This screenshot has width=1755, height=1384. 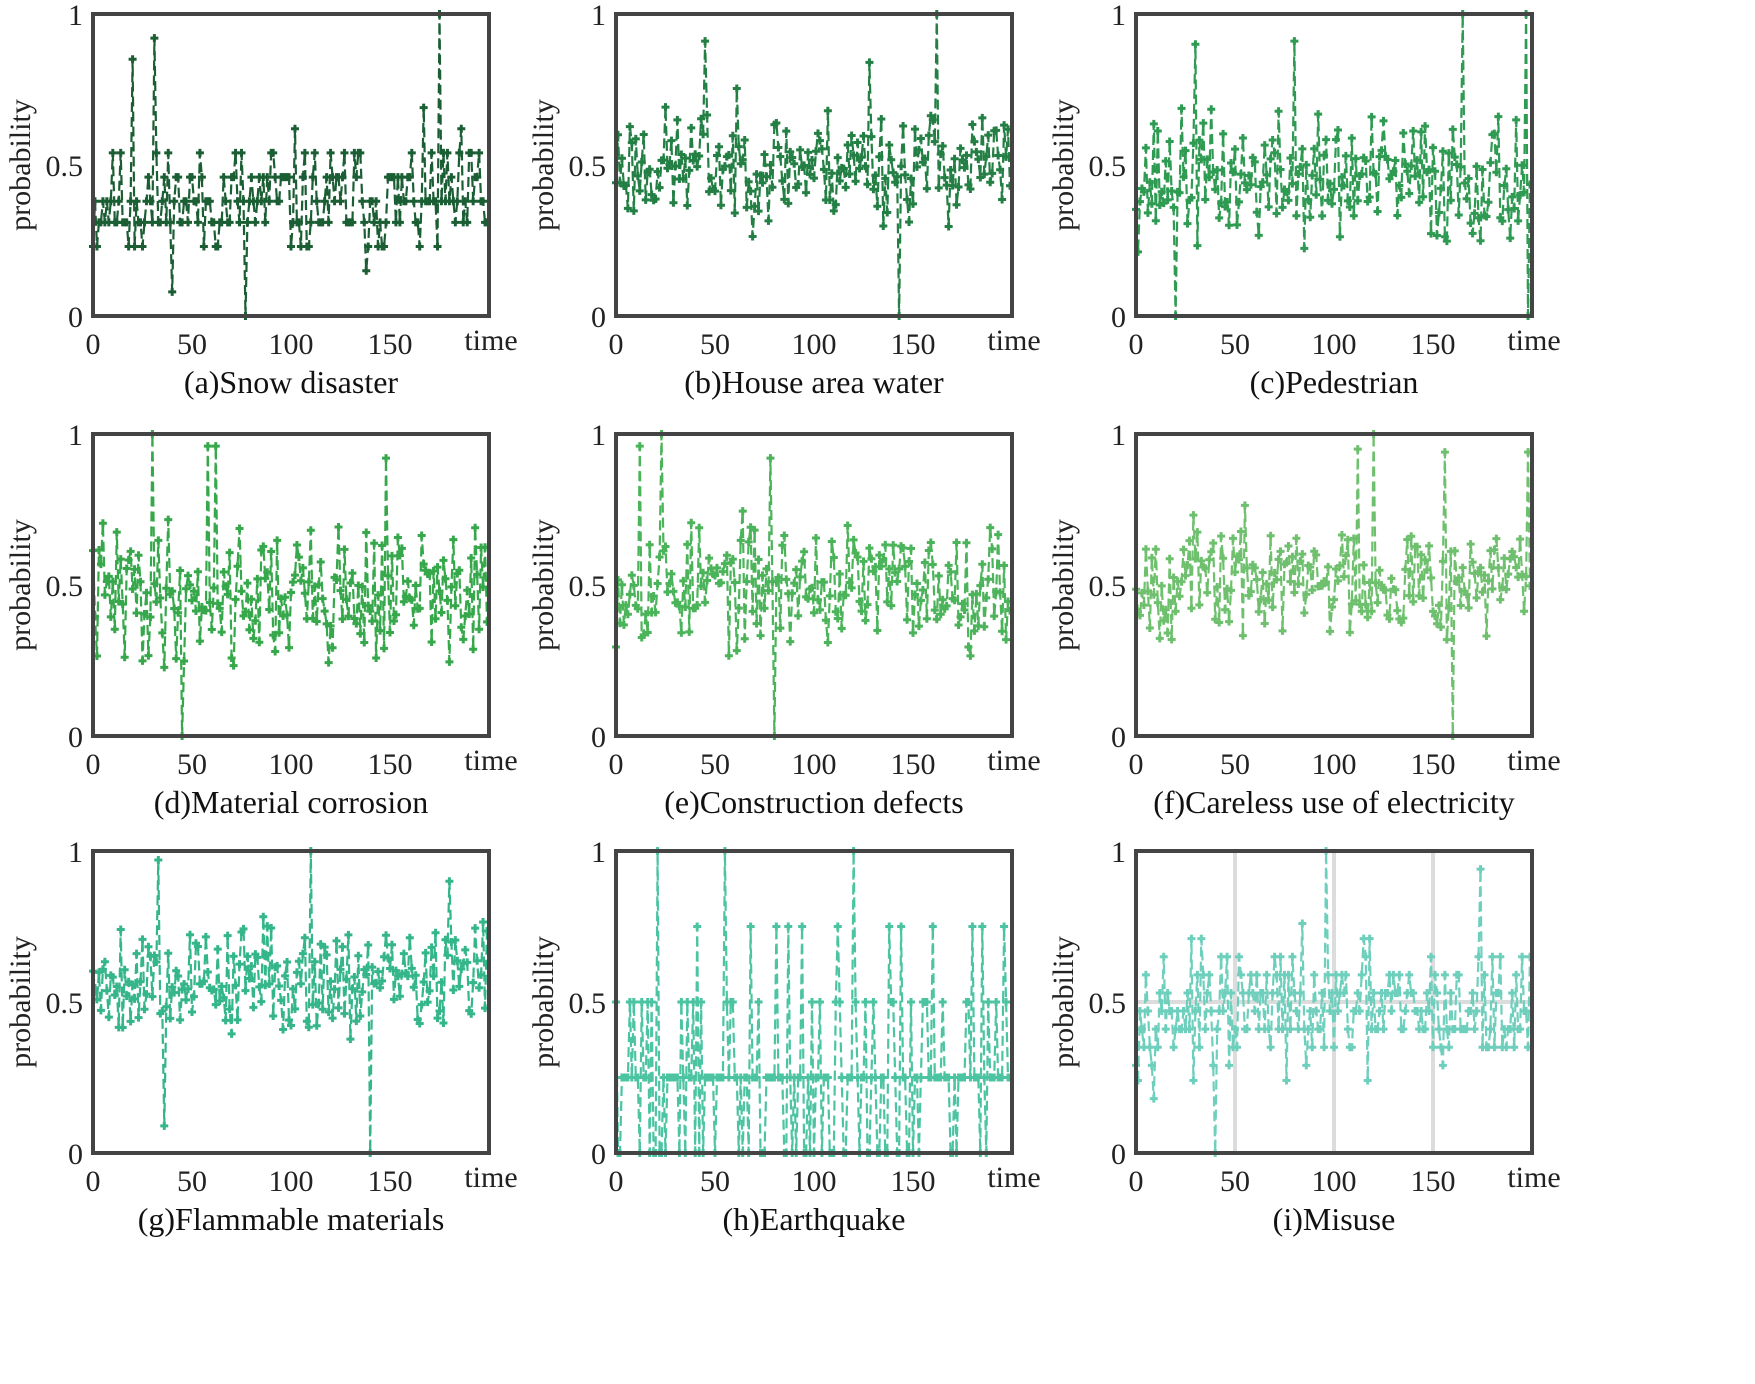 What do you see at coordinates (1334, 382) in the screenshot?
I see `panel-caption: (c)Pedestrian` at bounding box center [1334, 382].